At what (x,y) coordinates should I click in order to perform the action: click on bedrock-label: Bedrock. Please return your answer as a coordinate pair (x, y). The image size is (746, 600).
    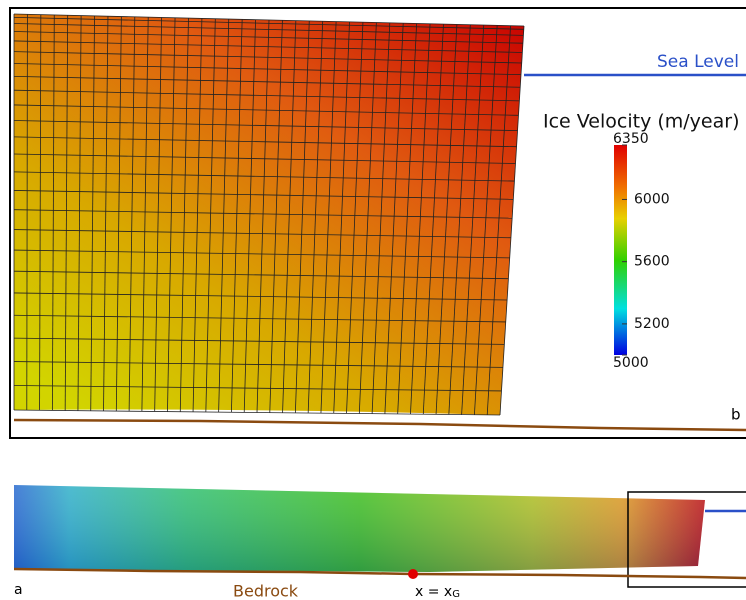
    Looking at the image, I should click on (266, 591).